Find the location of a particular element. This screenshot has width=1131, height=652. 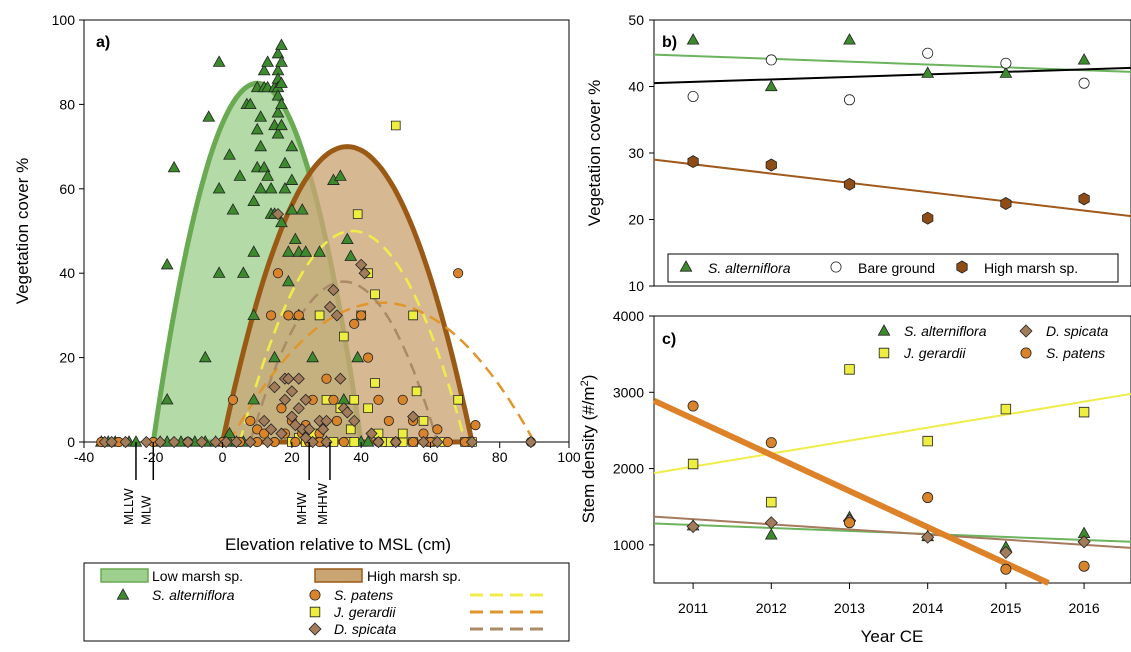

b-y-tick-label: 50 is located at coordinates (636, 20).